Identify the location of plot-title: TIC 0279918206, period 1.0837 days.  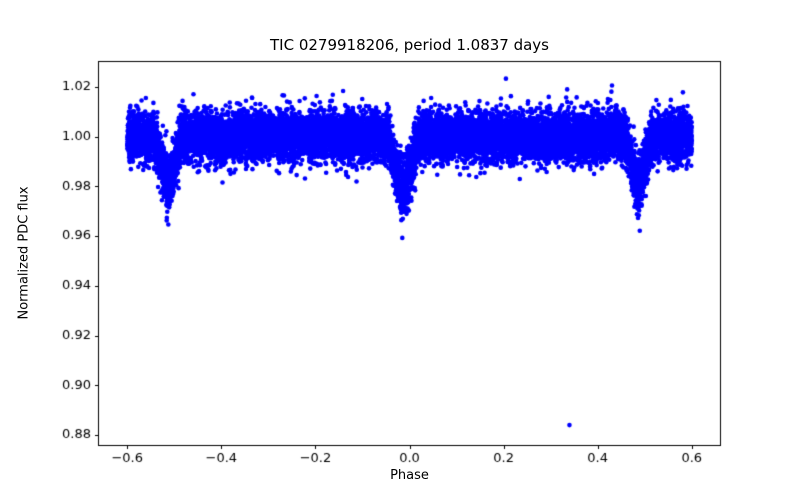
(409, 45).